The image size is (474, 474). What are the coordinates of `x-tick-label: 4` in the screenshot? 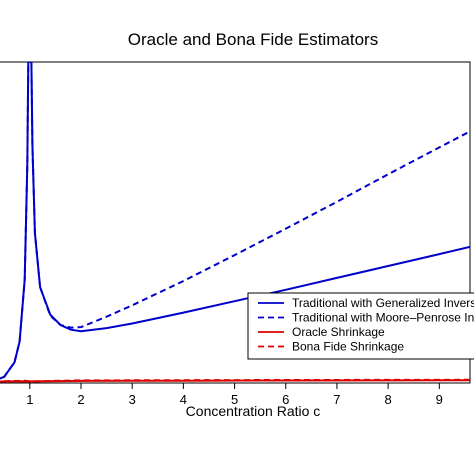 It's located at (183, 399).